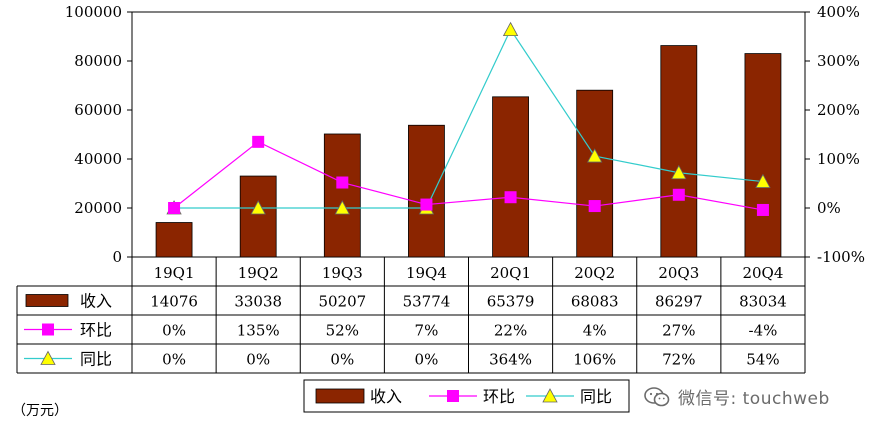 The image size is (881, 435). What do you see at coordinates (427, 302) in the screenshot?
I see `table-cell-revenue: 53774` at bounding box center [427, 302].